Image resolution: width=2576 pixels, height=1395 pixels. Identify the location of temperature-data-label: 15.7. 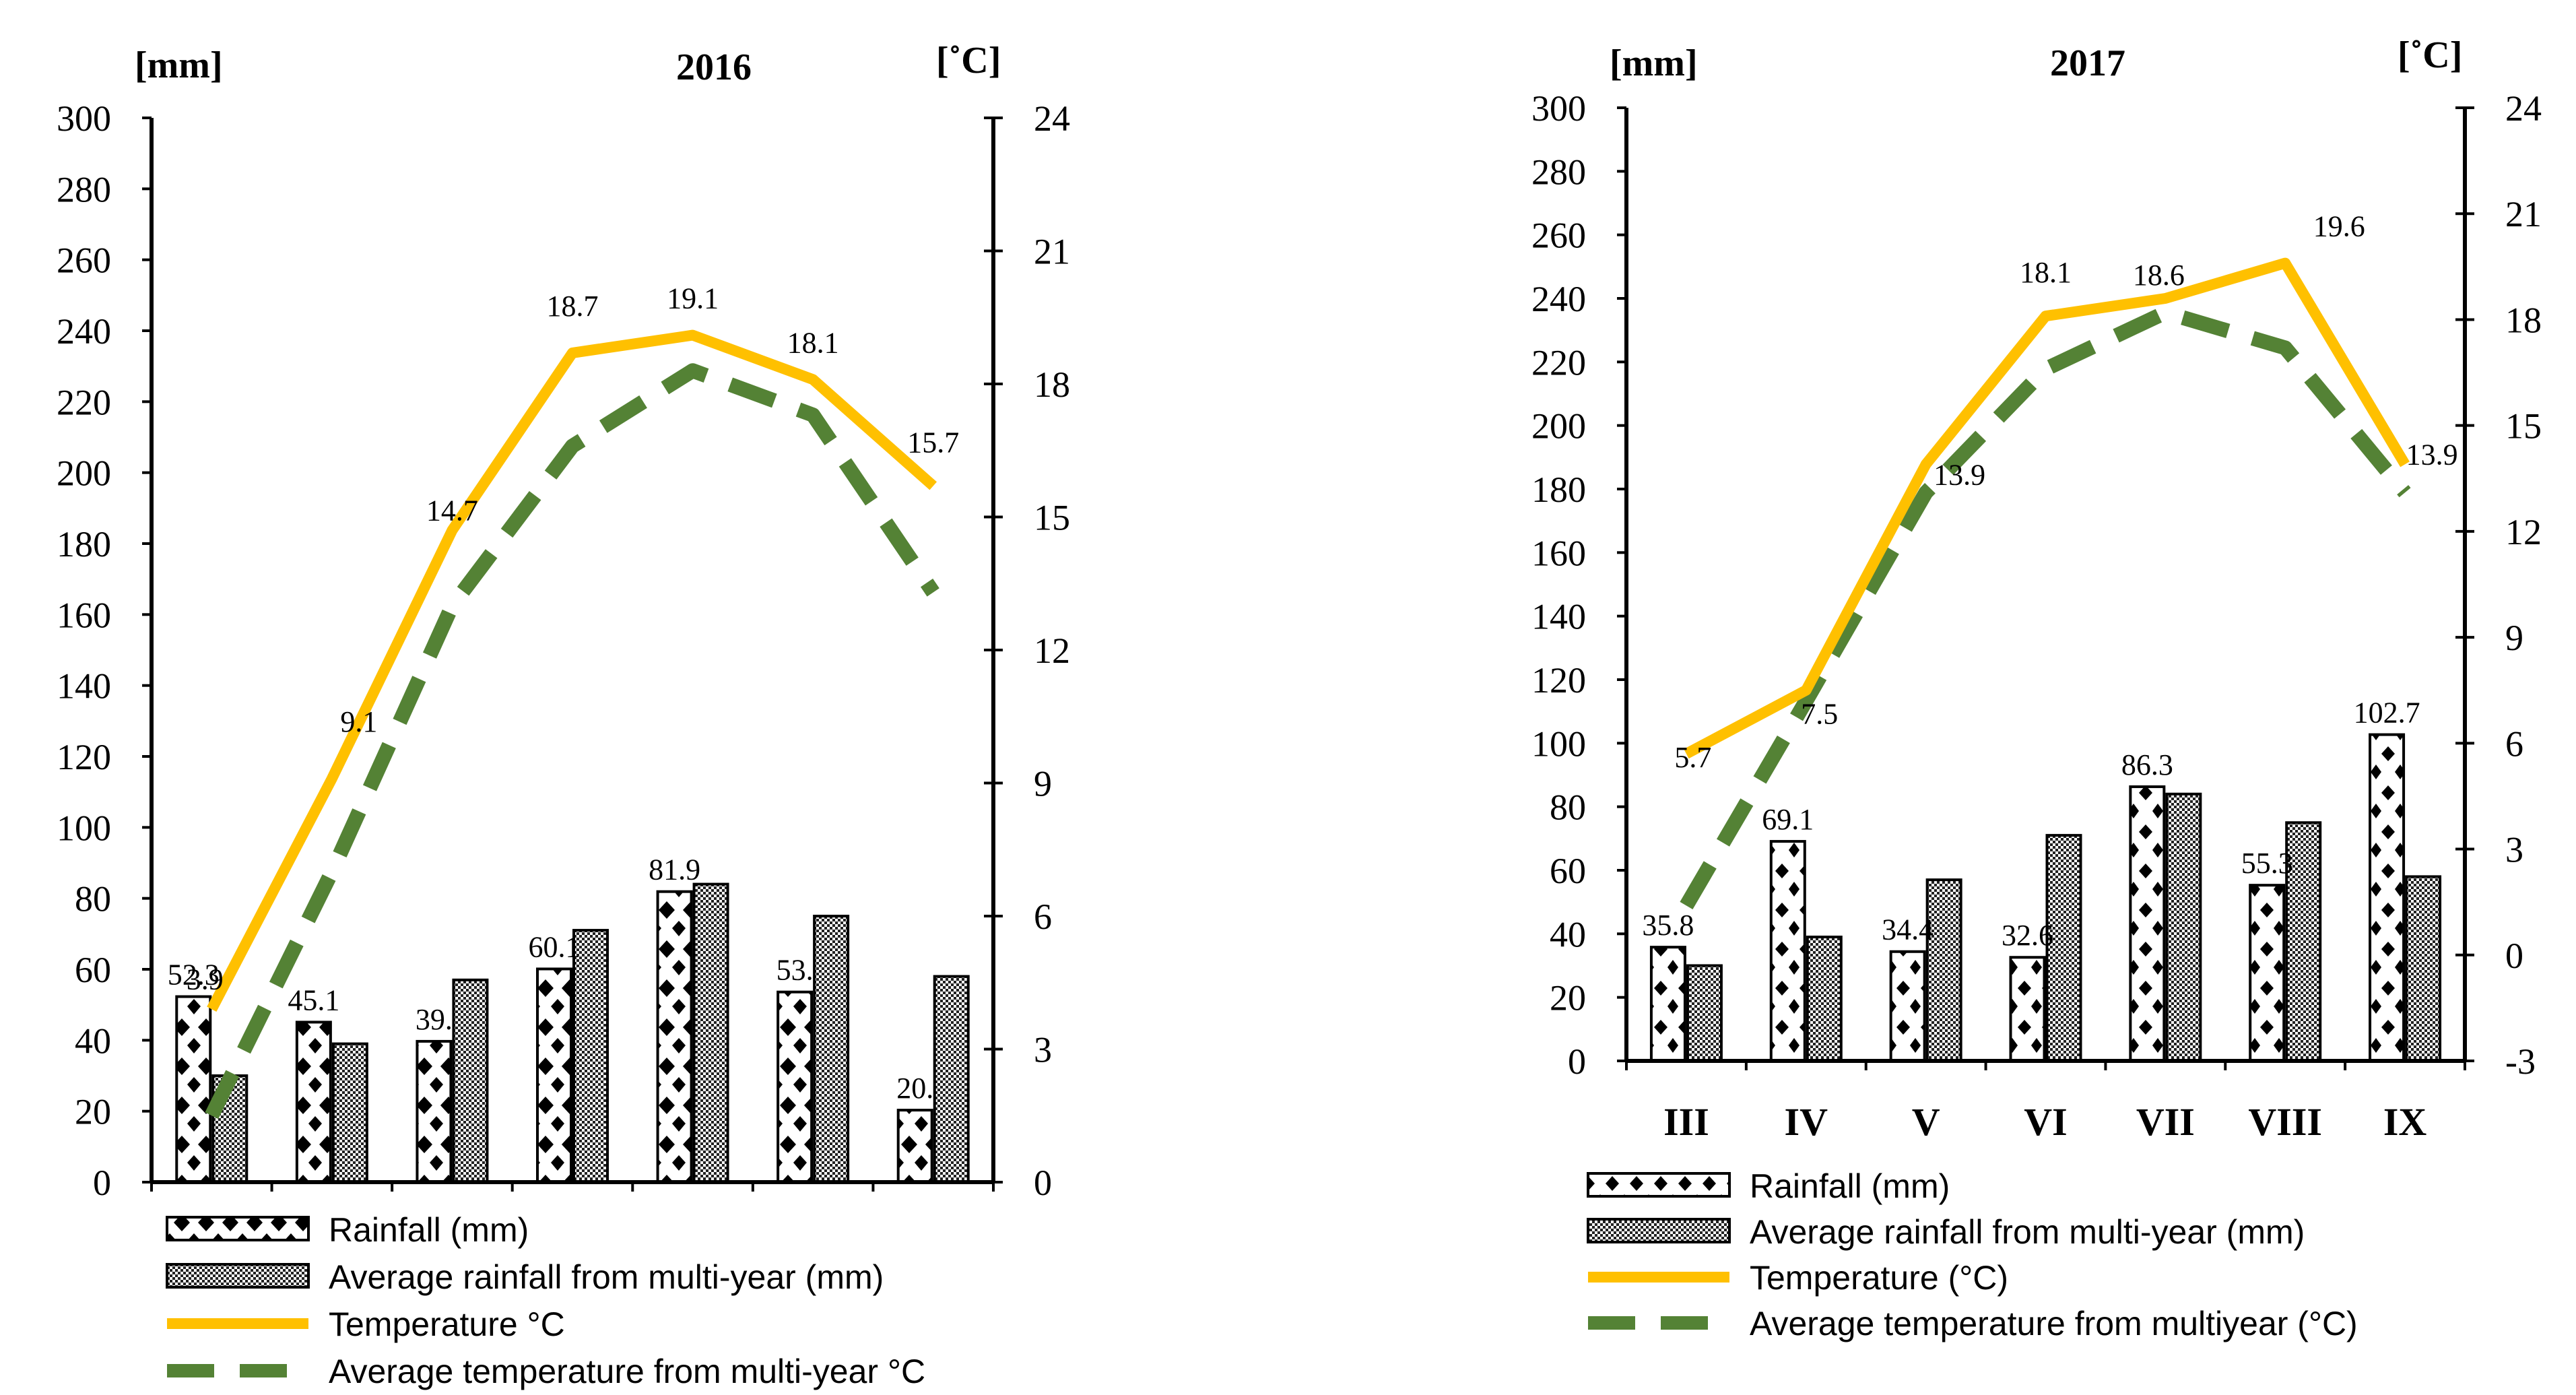
(933, 442).